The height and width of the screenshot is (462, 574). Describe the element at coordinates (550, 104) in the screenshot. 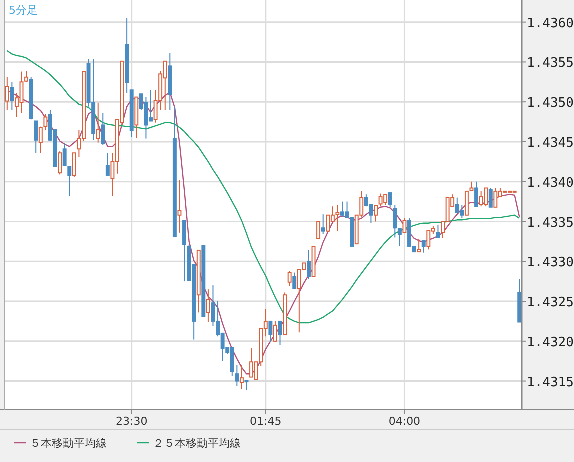

I see `y-tick-label: 1.4350` at that location.